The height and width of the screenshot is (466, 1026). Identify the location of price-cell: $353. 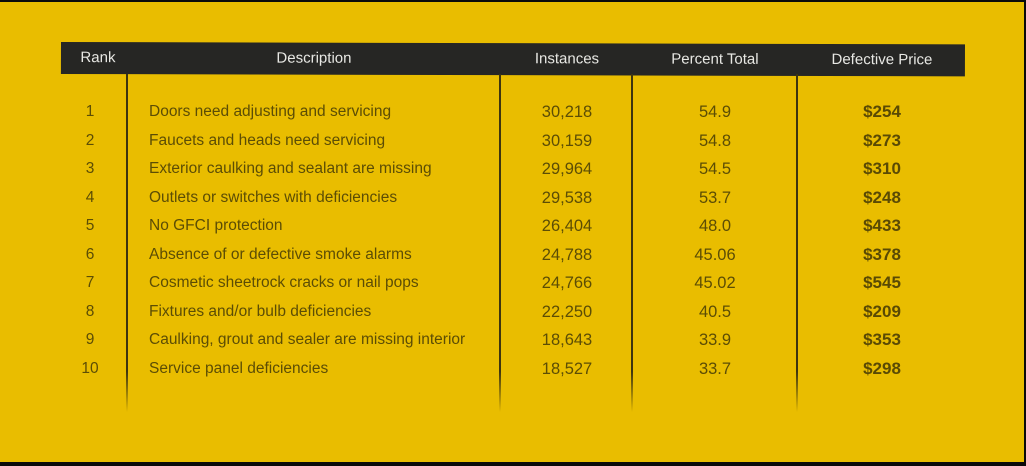
(882, 339).